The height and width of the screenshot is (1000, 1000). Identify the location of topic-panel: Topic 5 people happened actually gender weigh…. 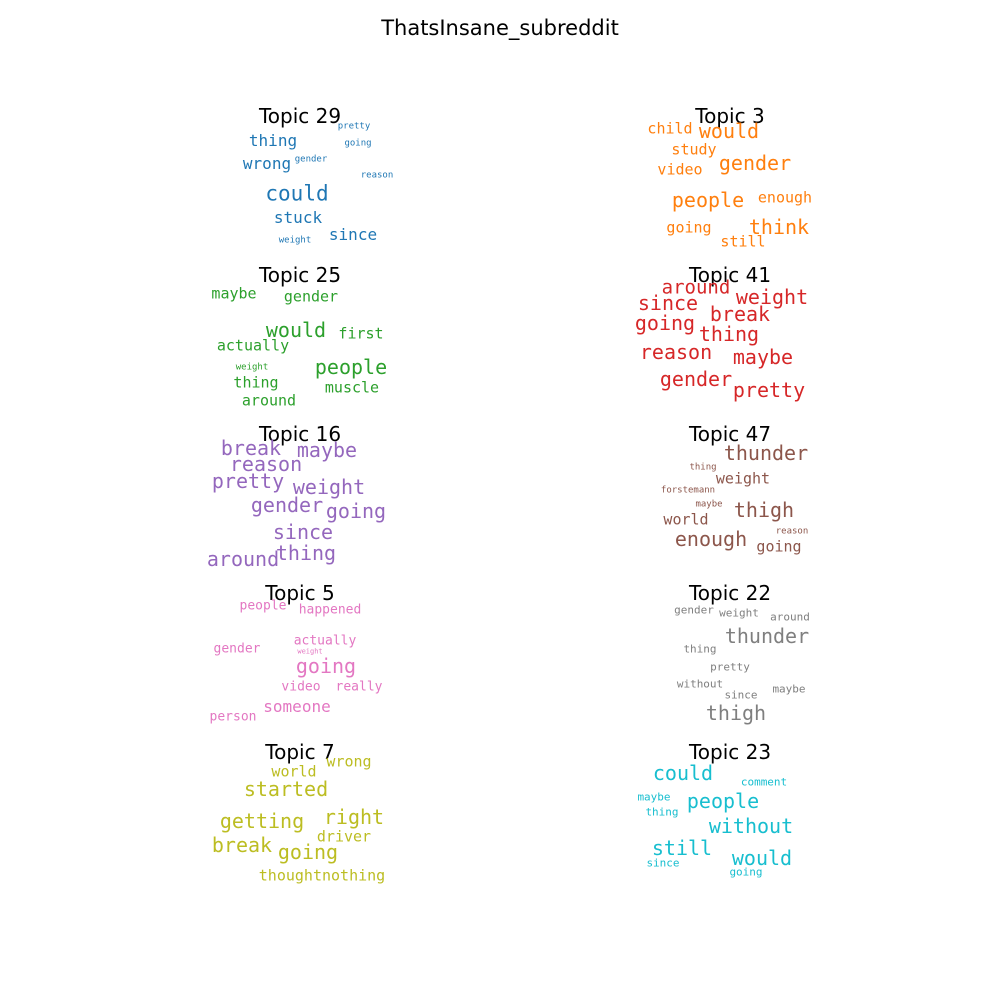
(300, 663).